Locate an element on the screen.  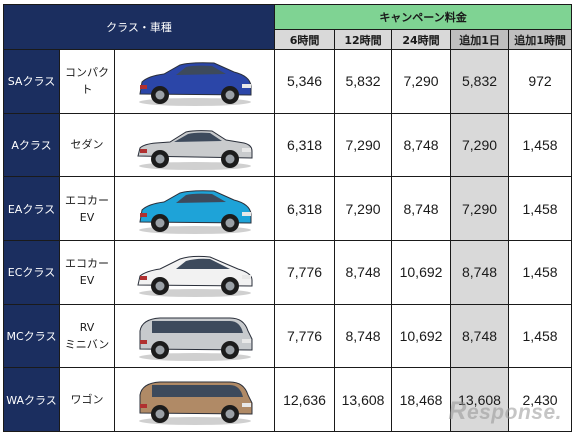
vehicle-type-label: セダン is located at coordinates (87, 145).